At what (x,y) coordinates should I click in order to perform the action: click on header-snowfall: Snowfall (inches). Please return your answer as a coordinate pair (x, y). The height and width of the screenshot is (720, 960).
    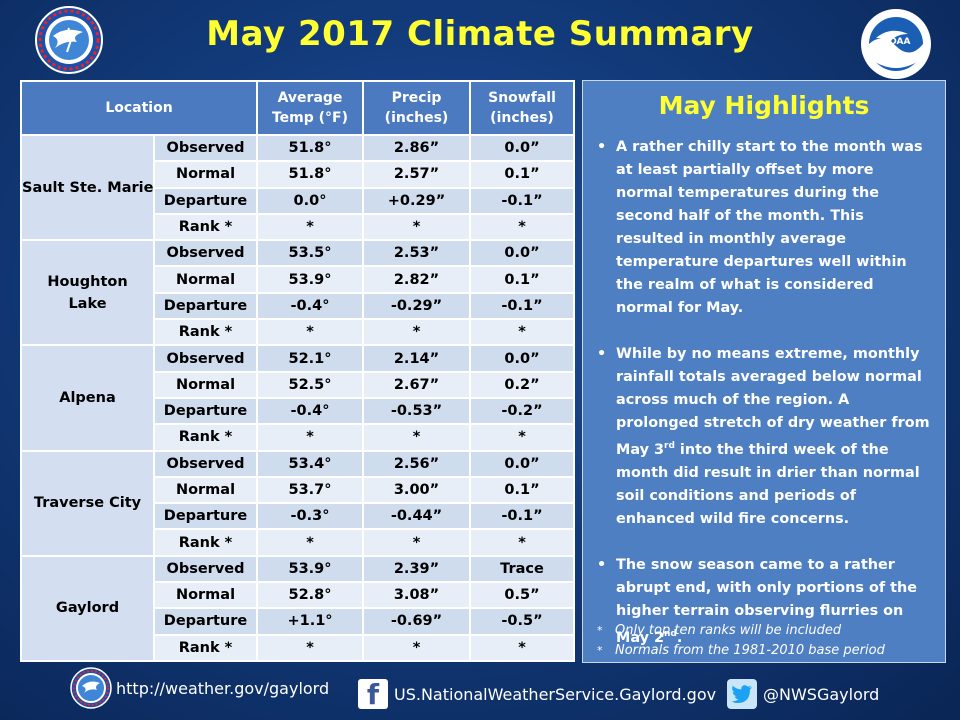
    Looking at the image, I should click on (522, 108).